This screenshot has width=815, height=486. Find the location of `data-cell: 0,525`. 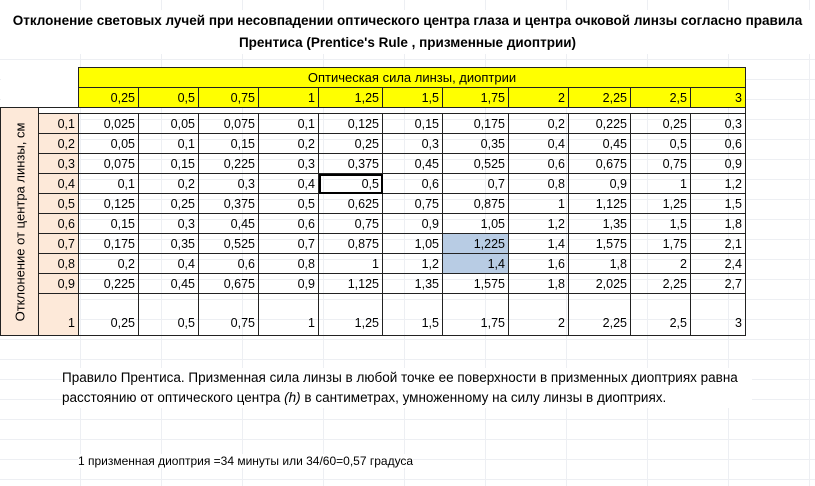

data-cell: 0,525 is located at coordinates (228, 243).